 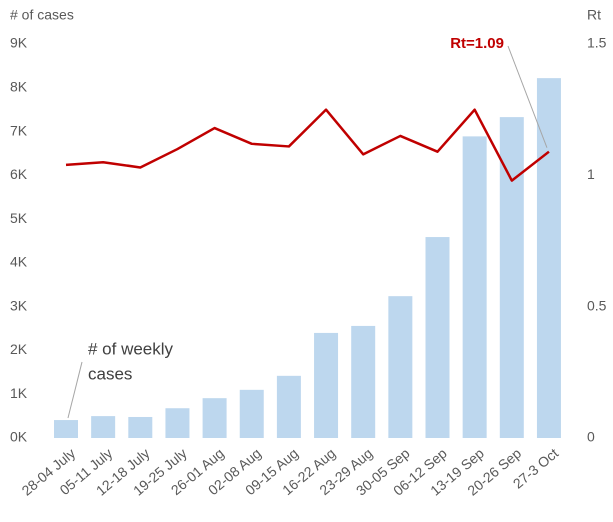 What do you see at coordinates (19, 393) in the screenshot?
I see `y-tick-label: 1K` at bounding box center [19, 393].